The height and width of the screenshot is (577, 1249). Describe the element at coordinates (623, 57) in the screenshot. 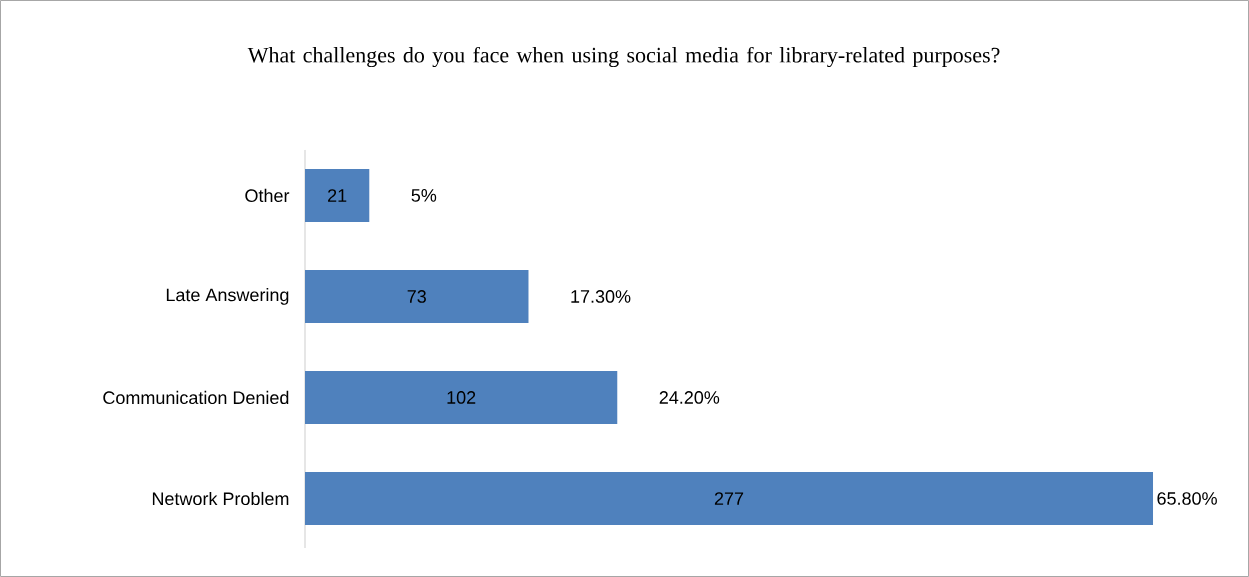

I see `chart-title: What challenges do you face when using social media for library-related purposes?` at that location.